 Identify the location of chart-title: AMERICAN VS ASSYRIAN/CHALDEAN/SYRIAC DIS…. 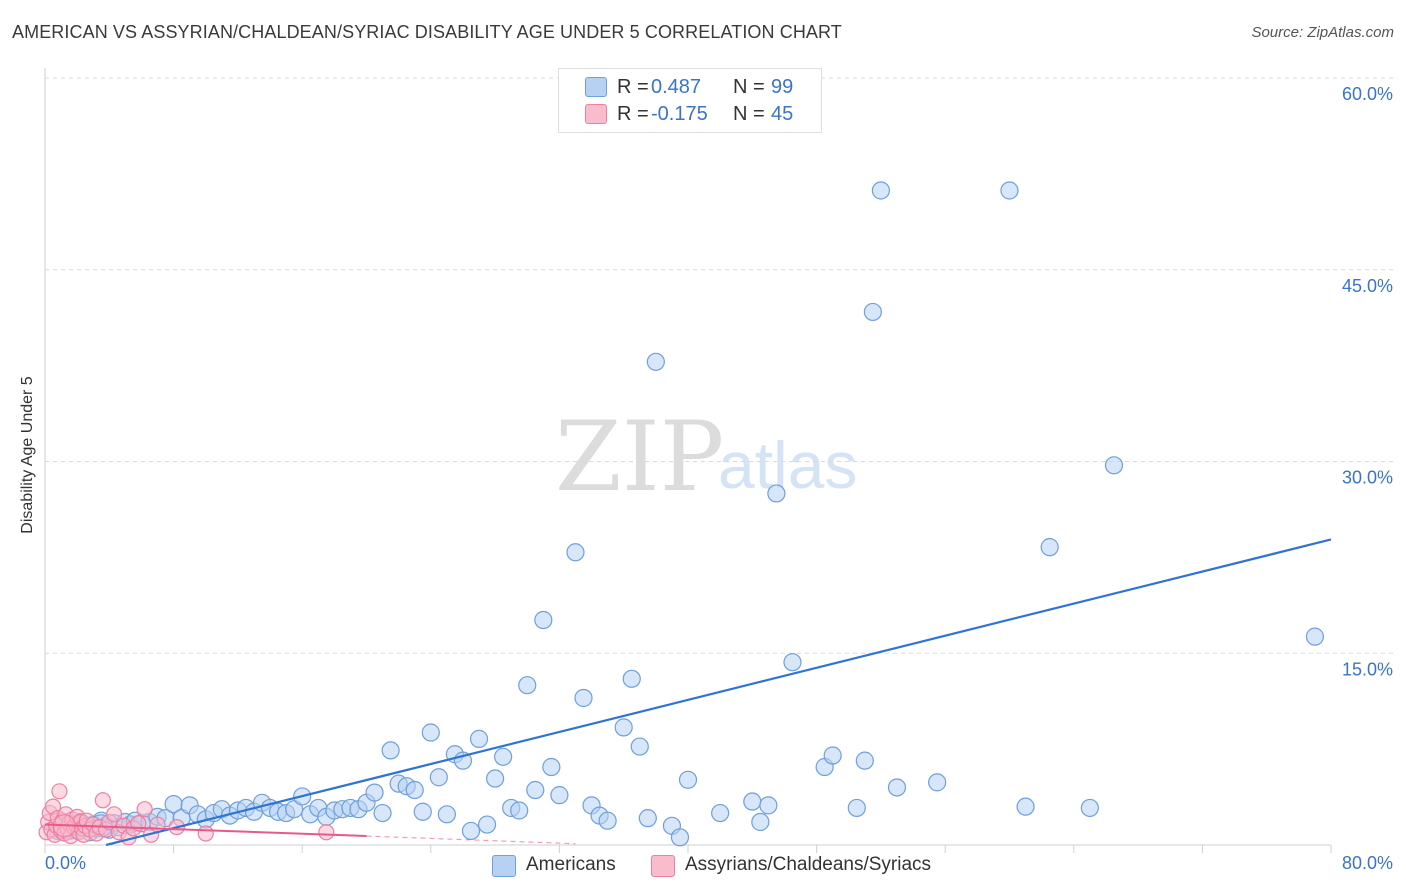
(427, 32).